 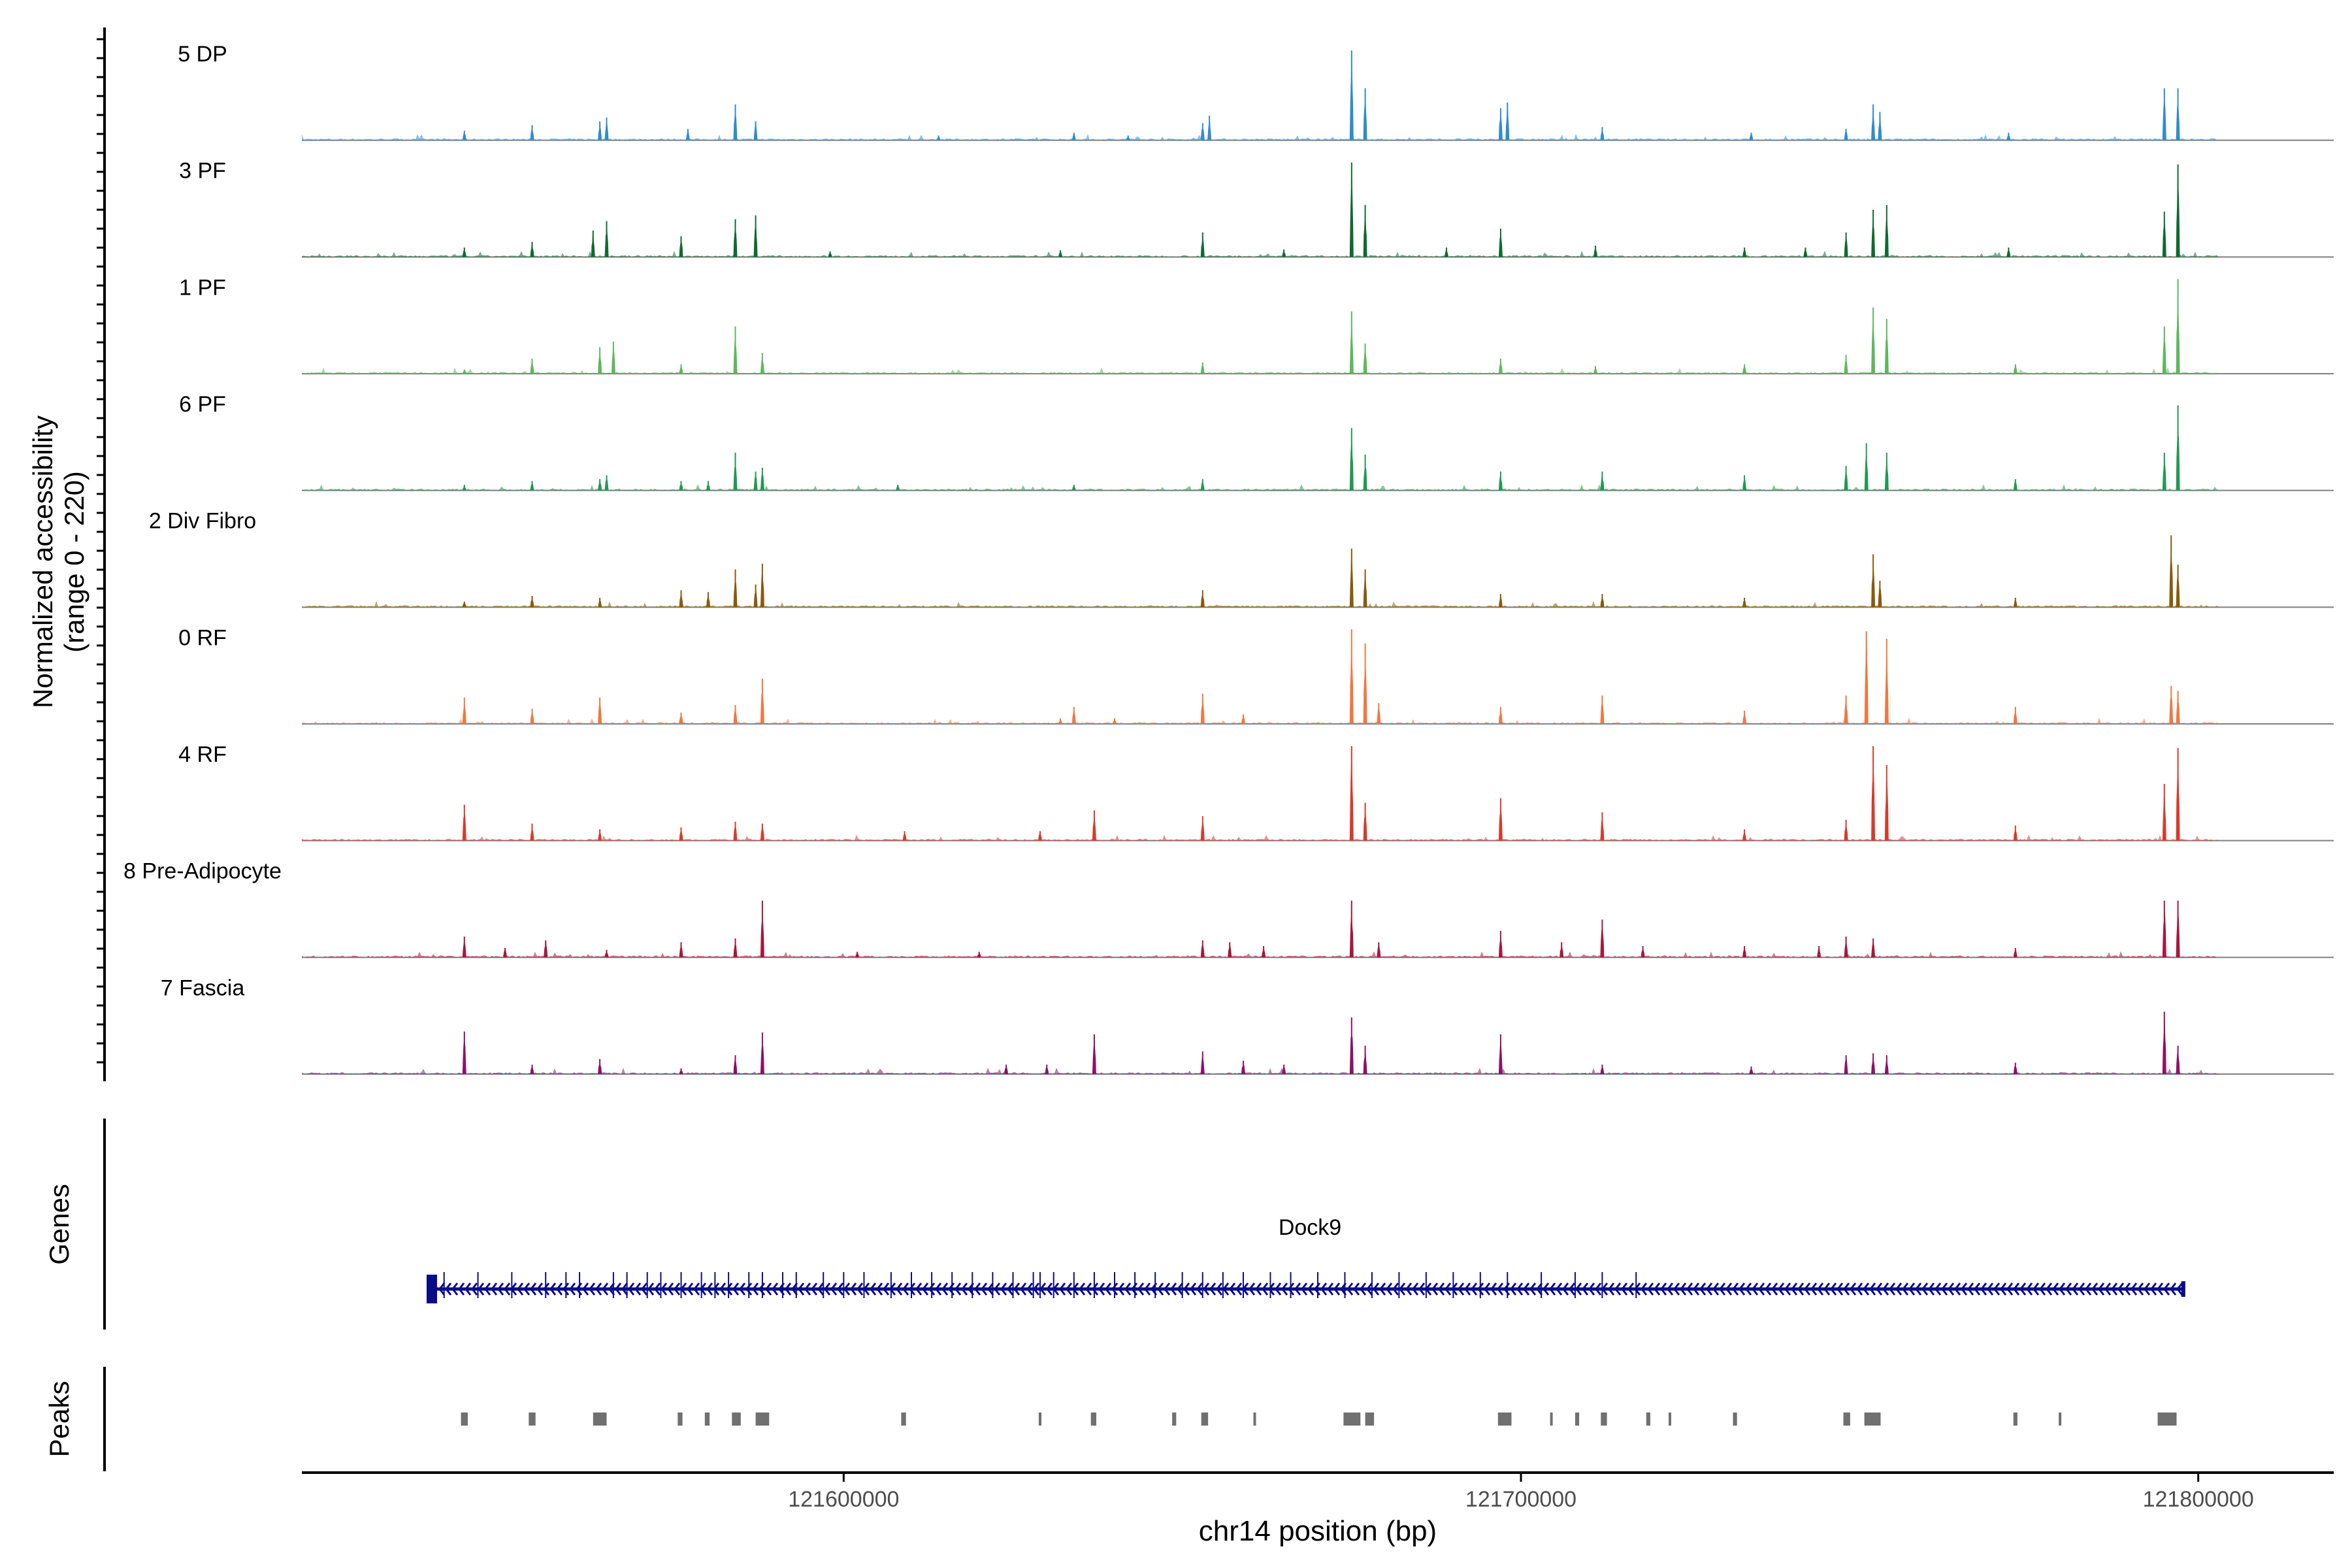 I want to click on track-6-pf: 6 PF, so click(x=1256, y=441).